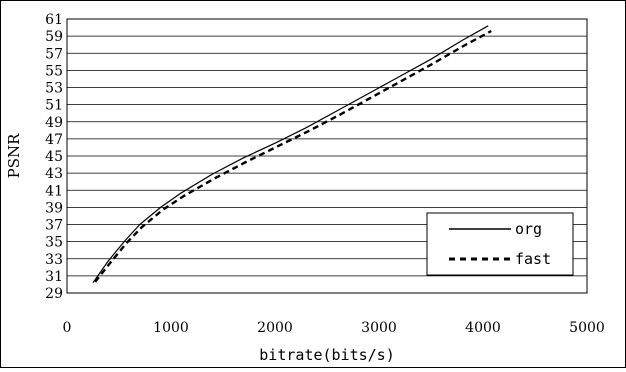 The width and height of the screenshot is (626, 372). What do you see at coordinates (54, 157) in the screenshot?
I see `y-tick-label: 45` at bounding box center [54, 157].